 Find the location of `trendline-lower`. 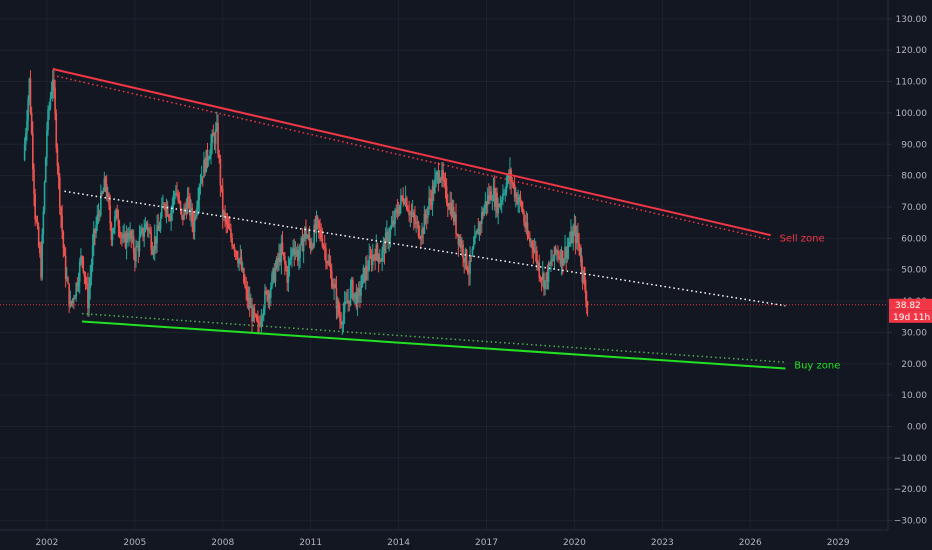

trendline-lower is located at coordinates (433, 345).